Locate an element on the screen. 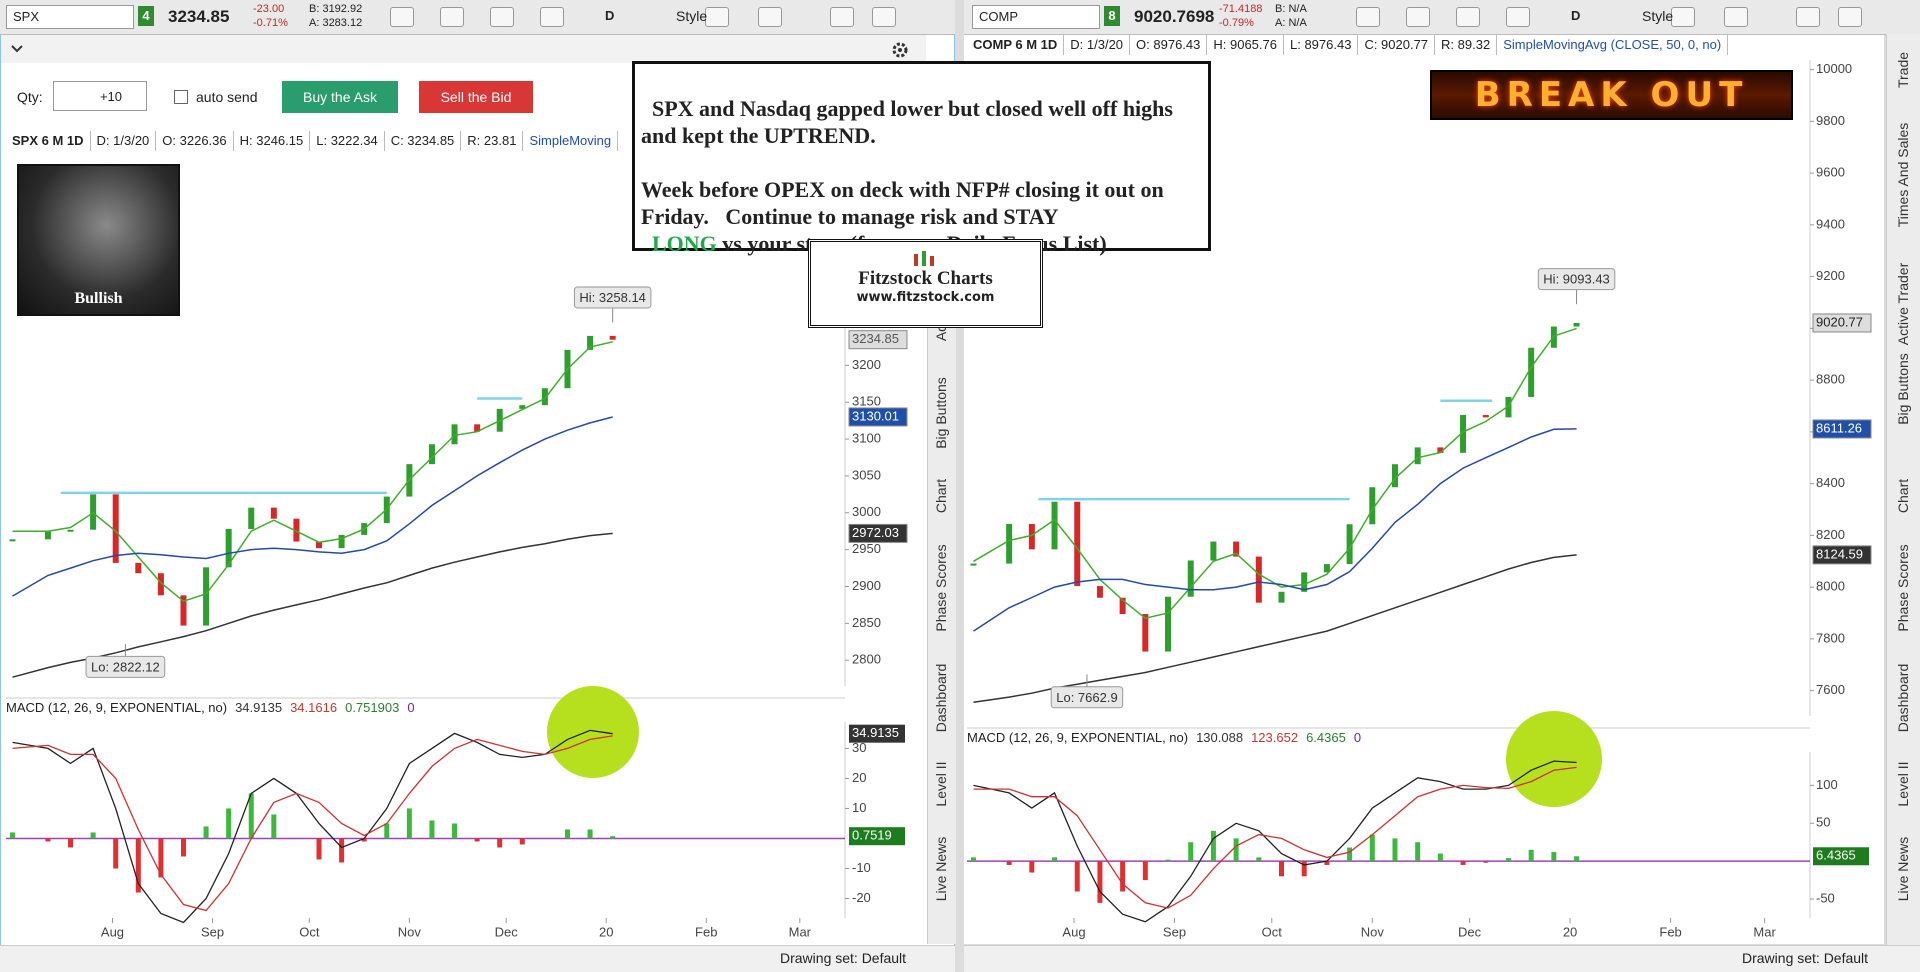  pct-change: -0.71% is located at coordinates (270, 23).